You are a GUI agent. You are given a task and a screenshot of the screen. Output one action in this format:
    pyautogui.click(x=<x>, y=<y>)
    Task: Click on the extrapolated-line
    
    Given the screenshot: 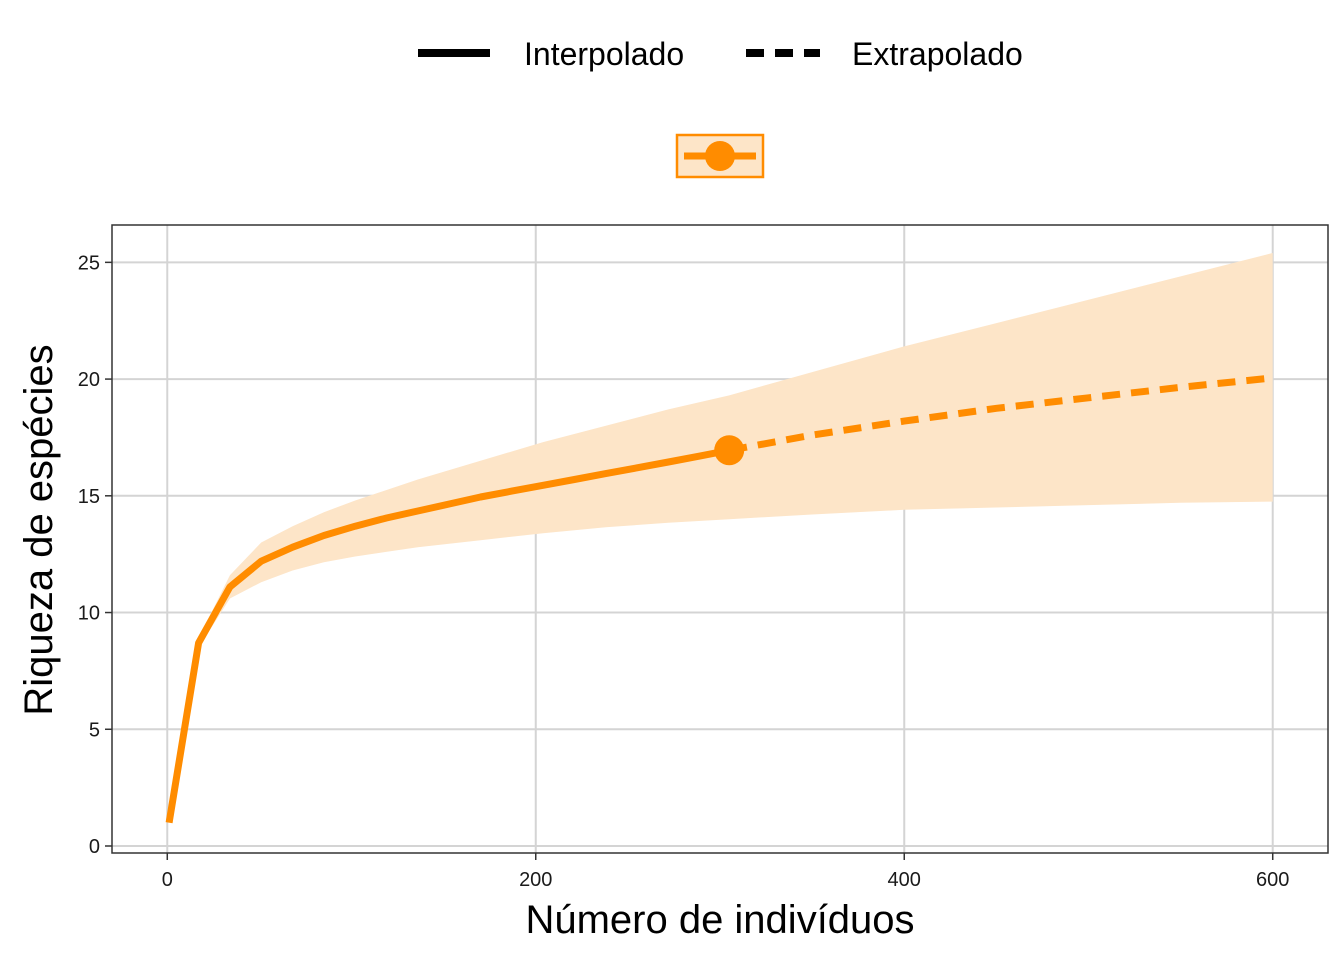 What is the action you would take?
    pyautogui.click(x=1001, y=414)
    